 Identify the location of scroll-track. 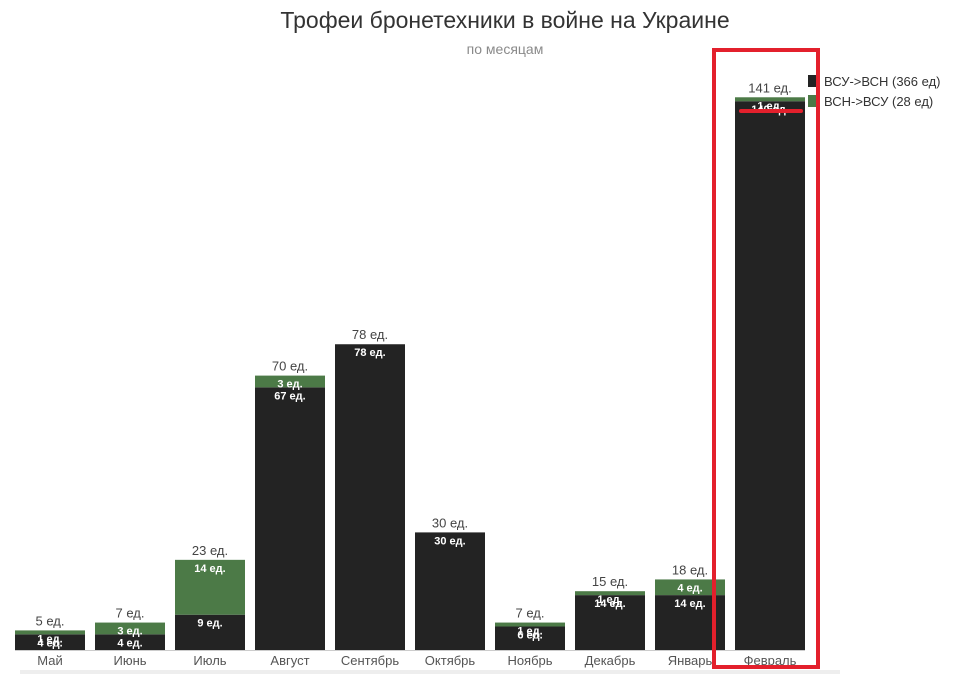
(430, 672).